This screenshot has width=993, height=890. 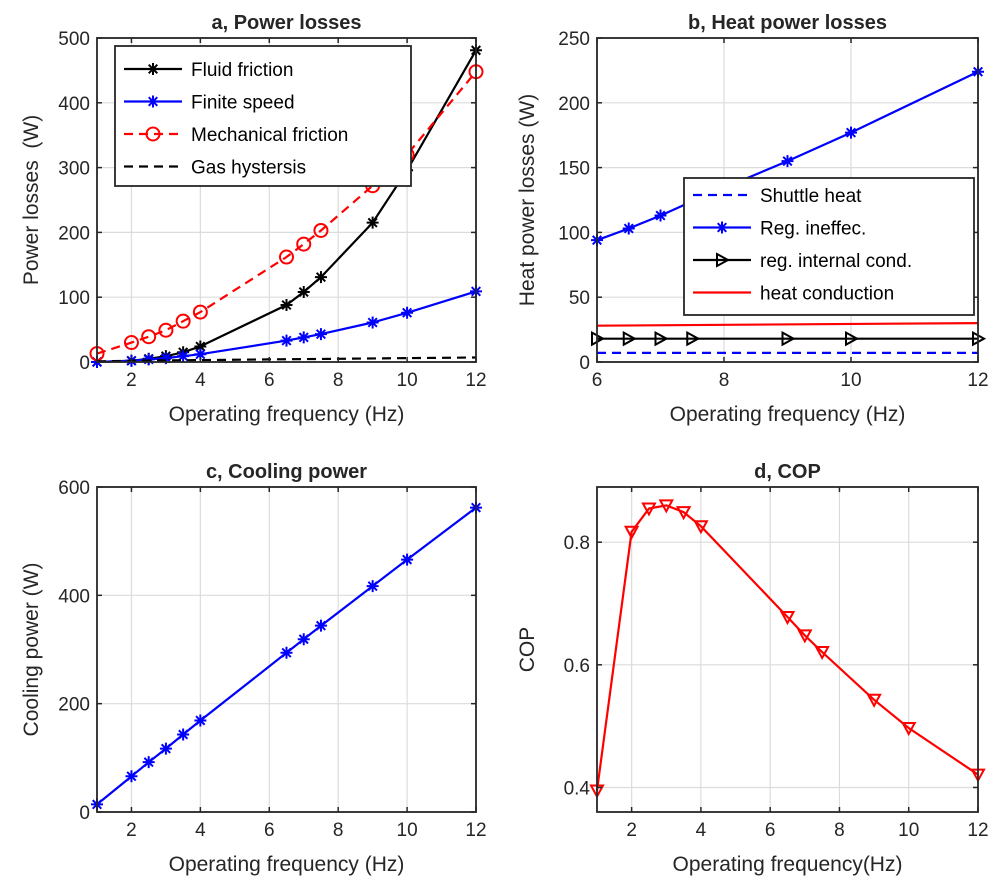 I want to click on legend-label: Gas hystersis, so click(x=248, y=168).